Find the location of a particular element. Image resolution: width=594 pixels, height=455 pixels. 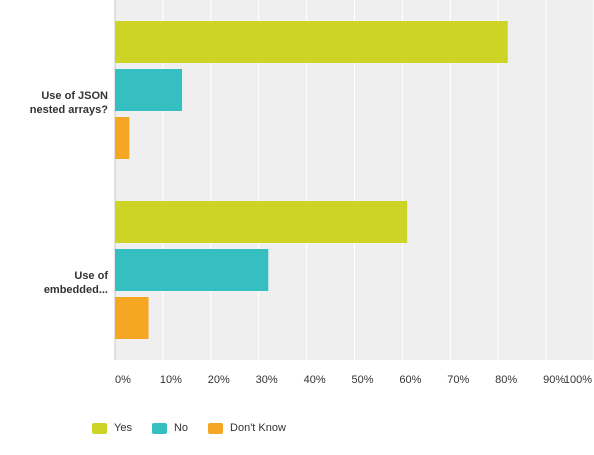

tick-label: 100% is located at coordinates (578, 380).